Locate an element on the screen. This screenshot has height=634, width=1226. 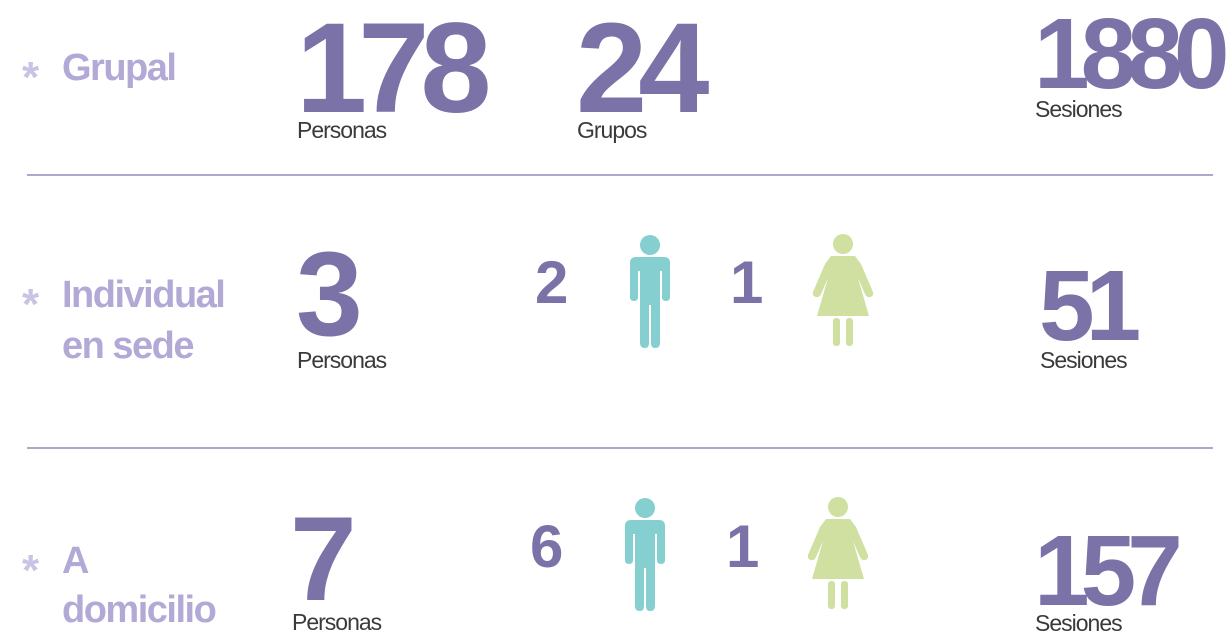
sessions-count: 157 is located at coordinates (1106, 571).